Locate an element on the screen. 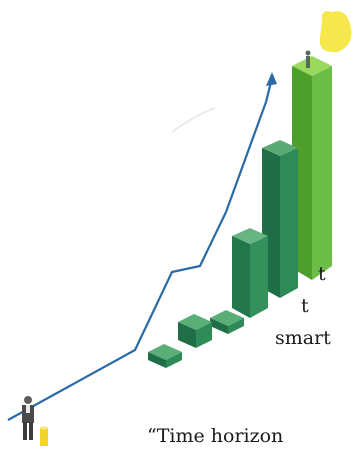 The height and width of the screenshot is (449, 354). body-text-line-2: t is located at coordinates (305, 306).